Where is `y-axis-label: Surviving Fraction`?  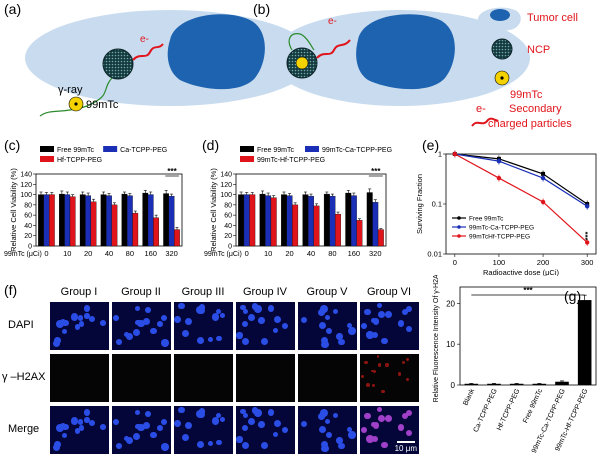 y-axis-label: Surviving Fraction is located at coordinates (419, 204).